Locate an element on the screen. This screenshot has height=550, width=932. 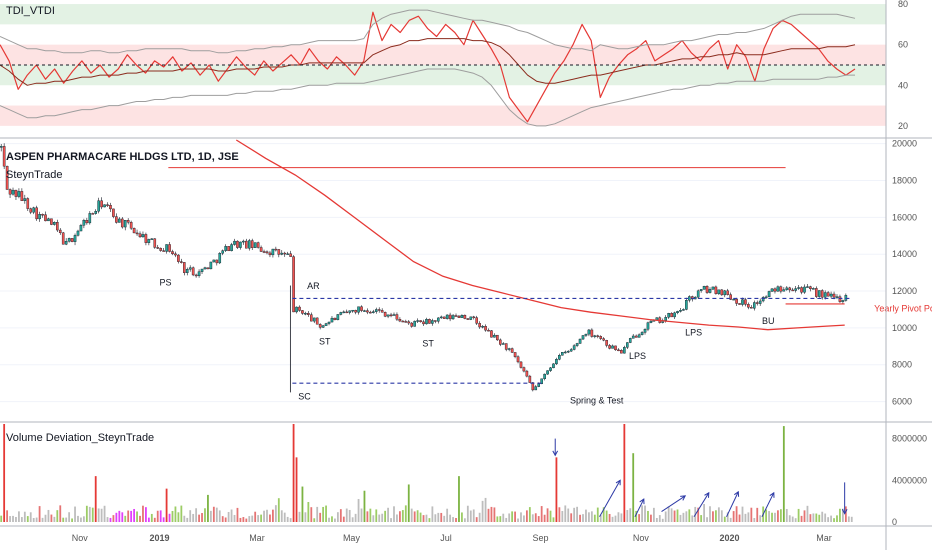
price-annotation: BU is located at coordinates (768, 321).